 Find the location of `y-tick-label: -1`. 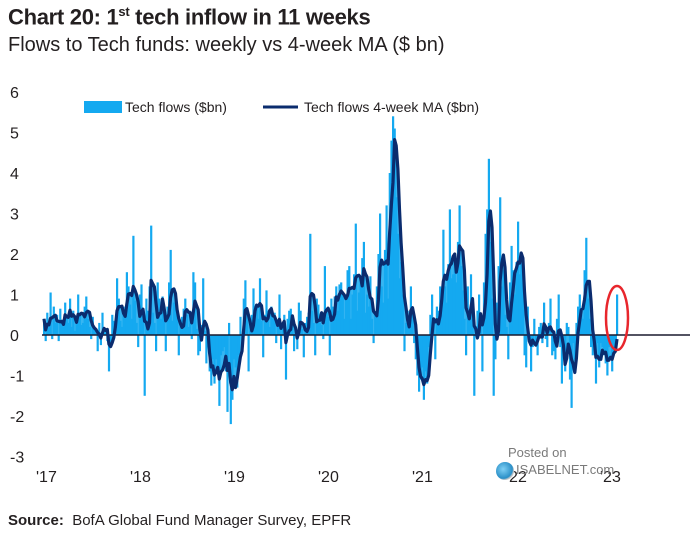

y-tick-label: -1 is located at coordinates (17, 377).